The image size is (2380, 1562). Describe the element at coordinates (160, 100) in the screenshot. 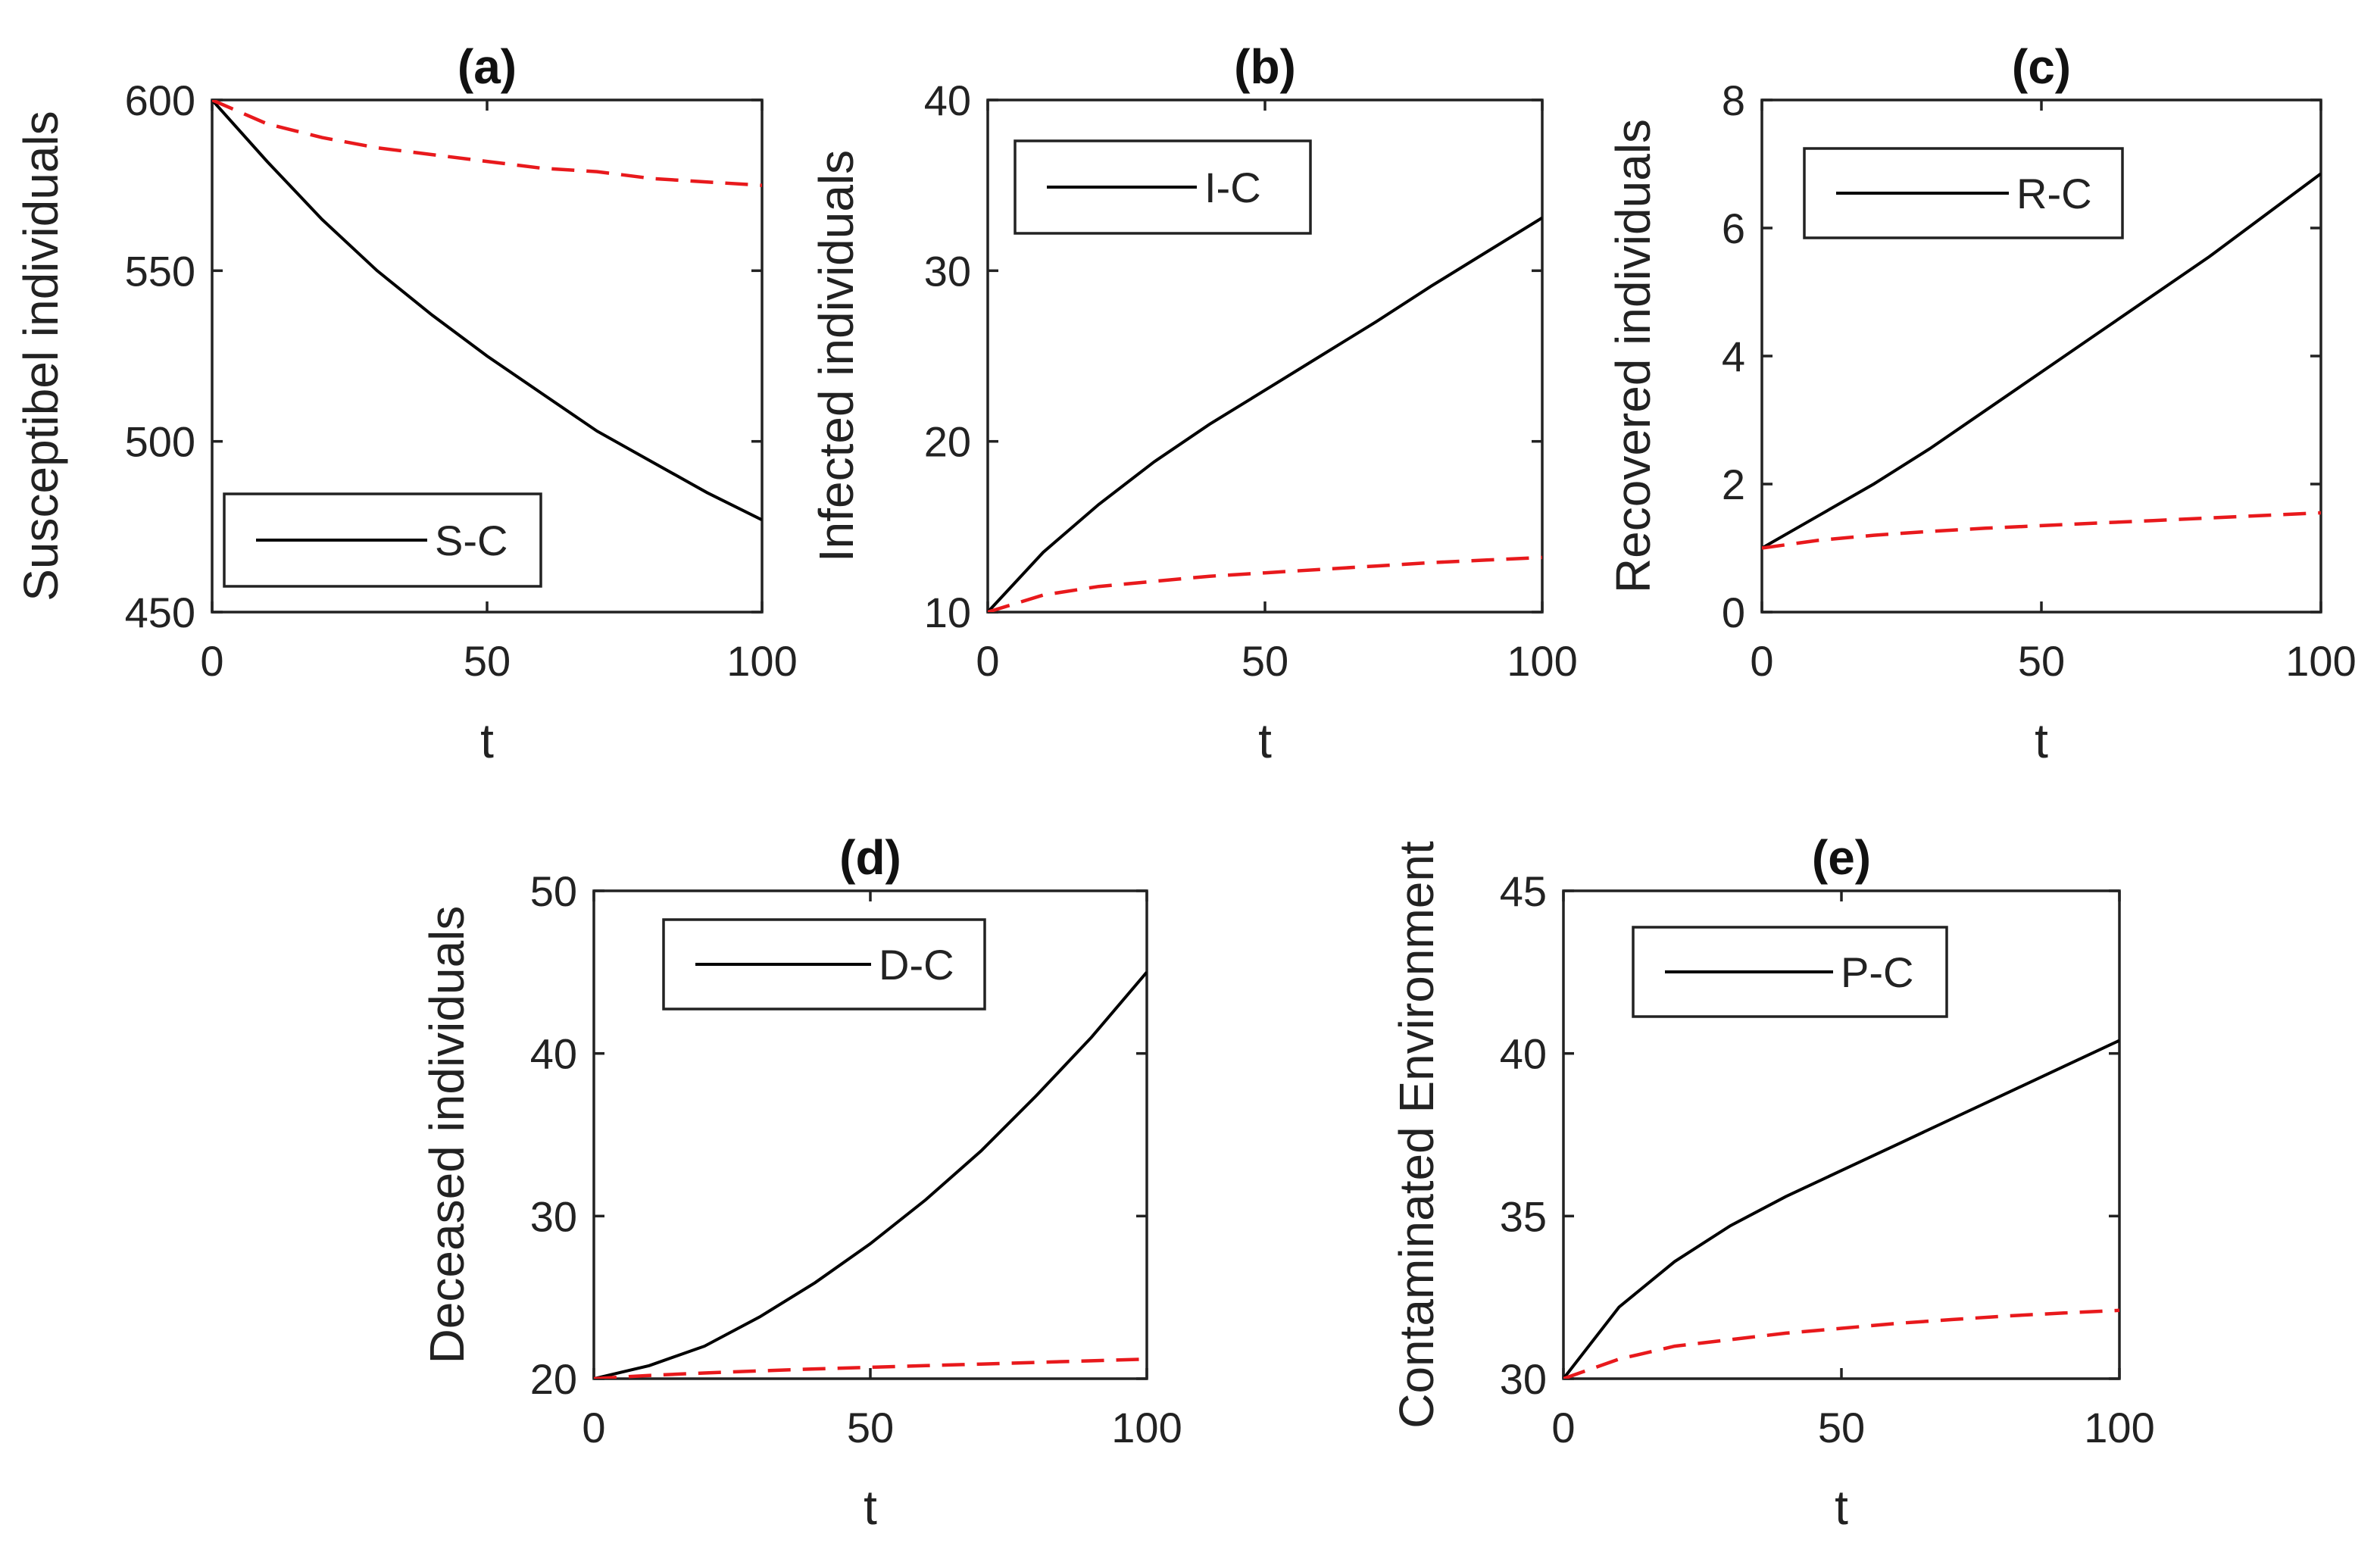

I see `y-tick-label: 600` at that location.